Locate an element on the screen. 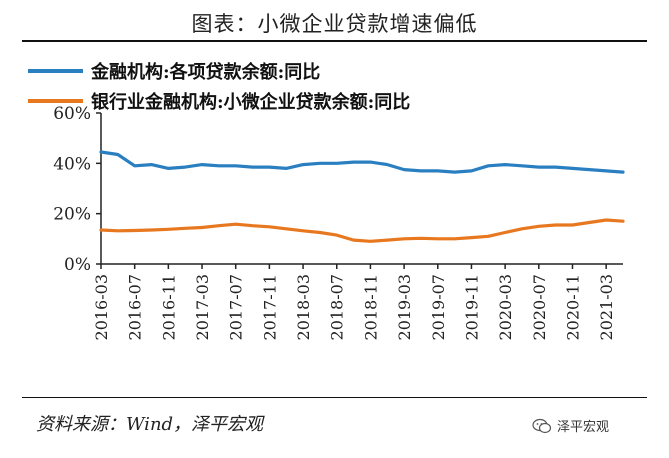 This screenshot has height=458, width=669. x-tick-label: 2017-03 is located at coordinates (202, 307).